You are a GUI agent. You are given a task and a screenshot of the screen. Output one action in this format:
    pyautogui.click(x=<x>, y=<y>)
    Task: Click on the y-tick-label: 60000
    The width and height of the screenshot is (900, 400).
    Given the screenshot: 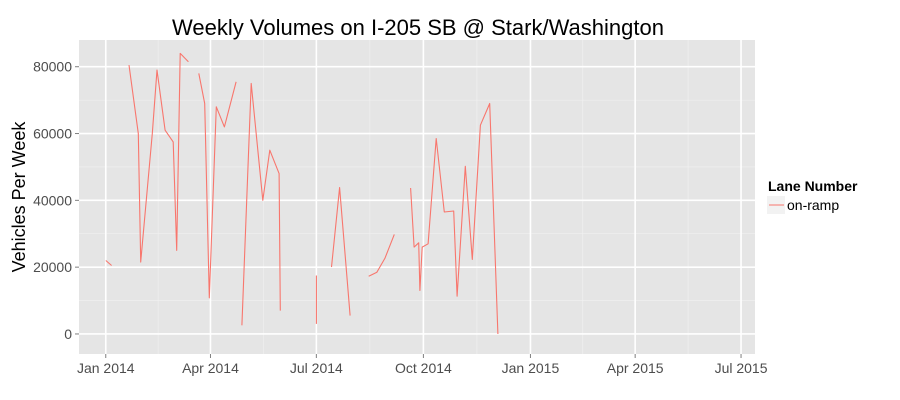 What is the action you would take?
    pyautogui.click(x=52, y=134)
    